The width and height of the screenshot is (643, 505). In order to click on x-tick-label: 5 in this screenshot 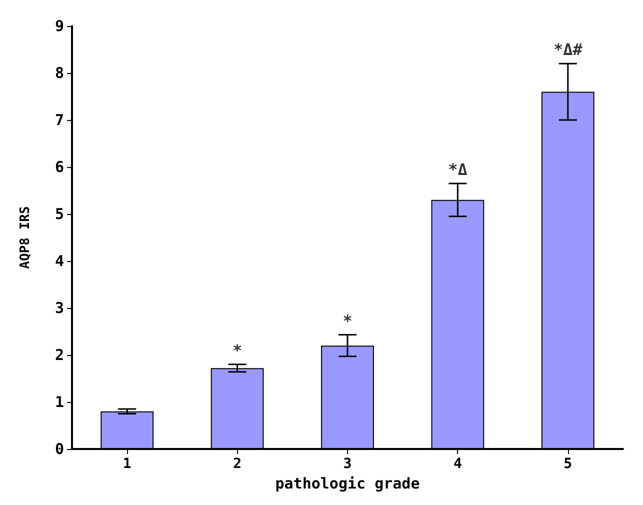, I will do `click(568, 464)`.